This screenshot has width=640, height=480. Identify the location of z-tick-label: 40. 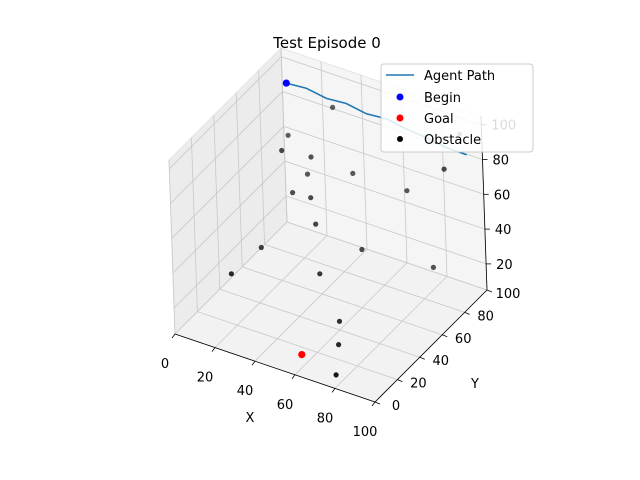
(503, 230).